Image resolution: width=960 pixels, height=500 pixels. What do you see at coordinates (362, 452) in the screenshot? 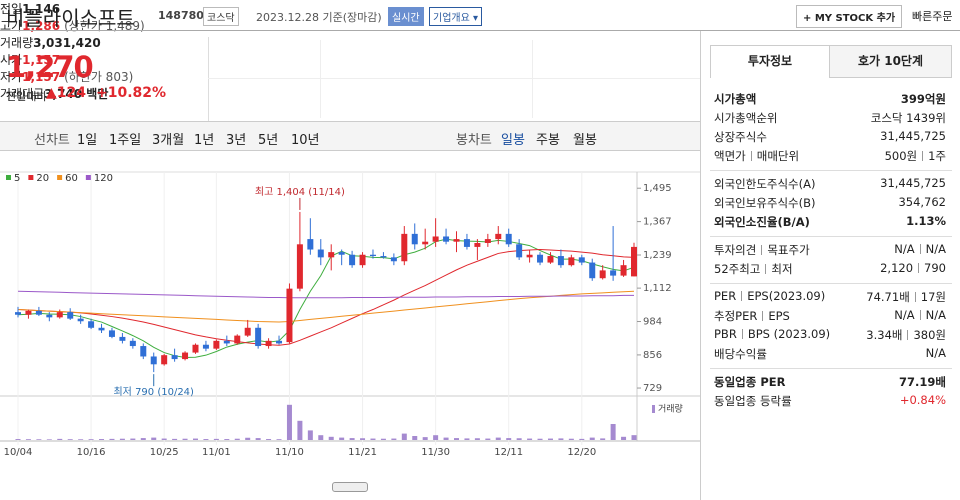
I see `x-tick-label: 11/21` at bounding box center [362, 452].